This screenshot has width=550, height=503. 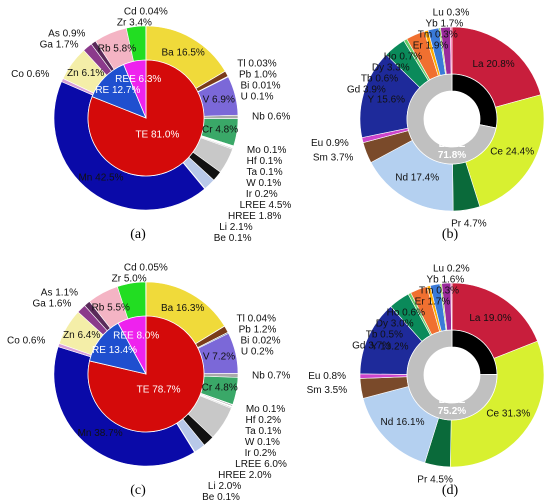 What do you see at coordinates (450, 490) in the screenshot?
I see `caption-d: (d)` at bounding box center [450, 490].